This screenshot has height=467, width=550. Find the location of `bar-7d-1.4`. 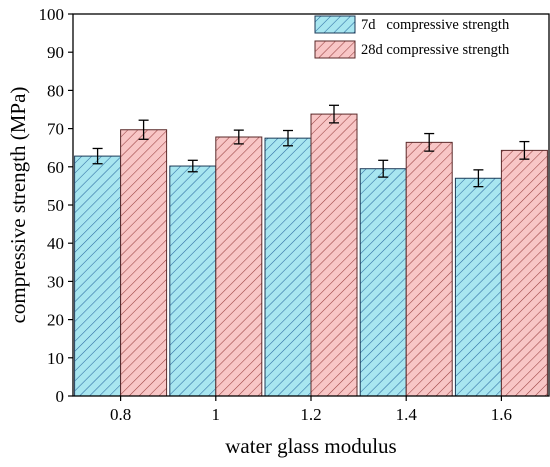

bar-7d-1.4 is located at coordinates (383, 282).